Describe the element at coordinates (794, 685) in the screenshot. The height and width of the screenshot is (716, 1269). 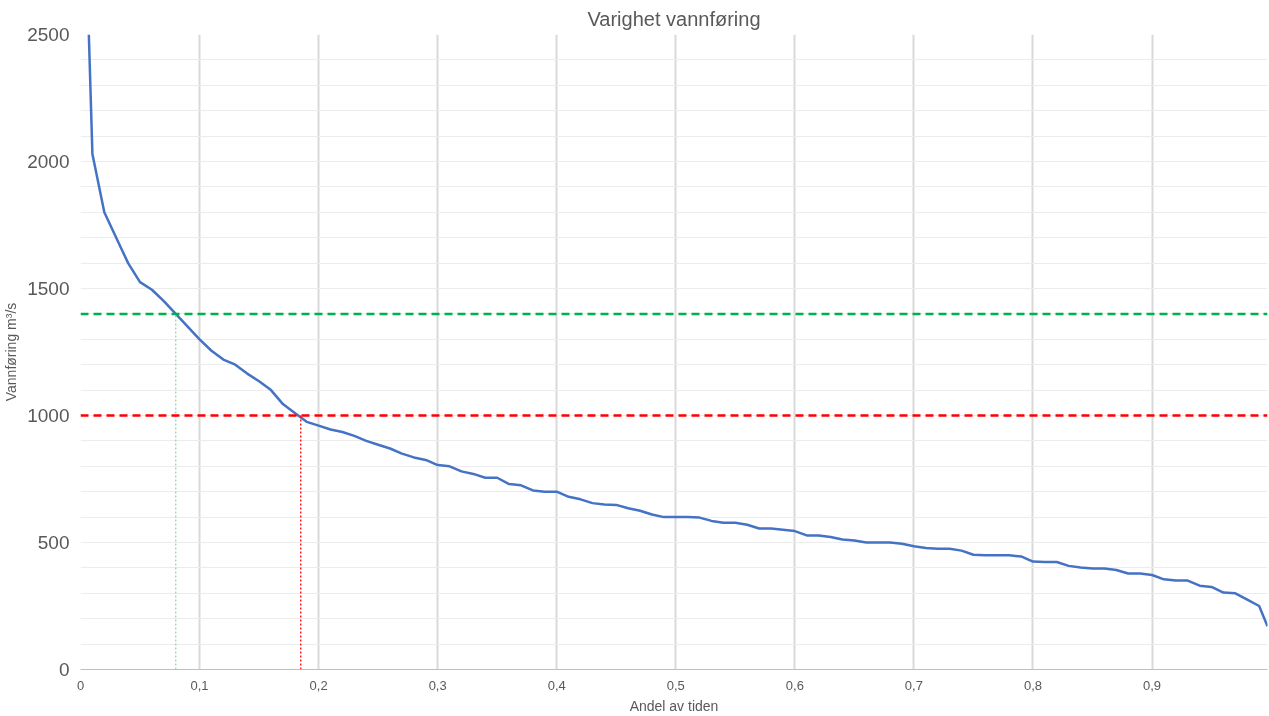
I see `x-tick-label: 0,6` at that location.